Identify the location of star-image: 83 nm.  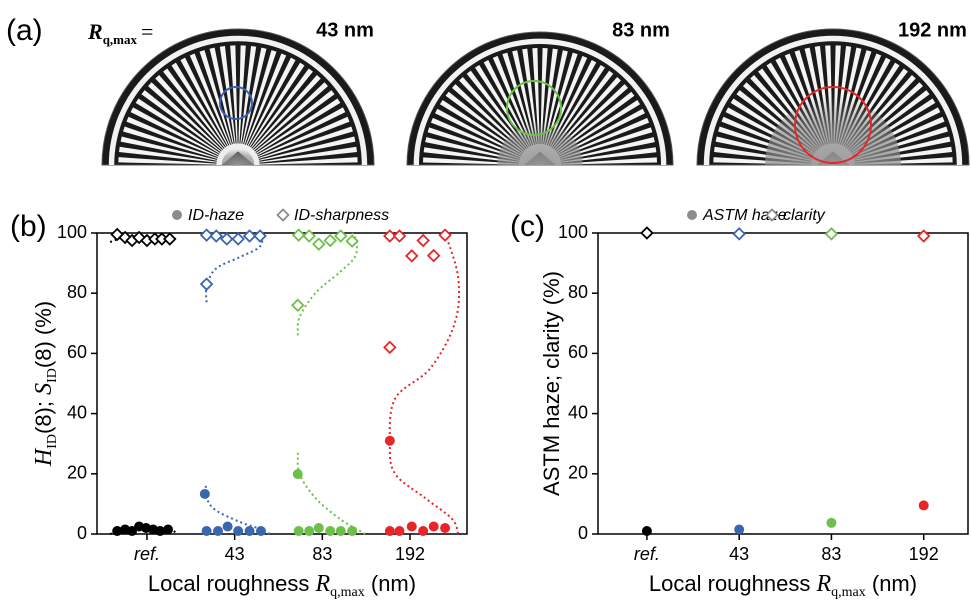
(540, 92).